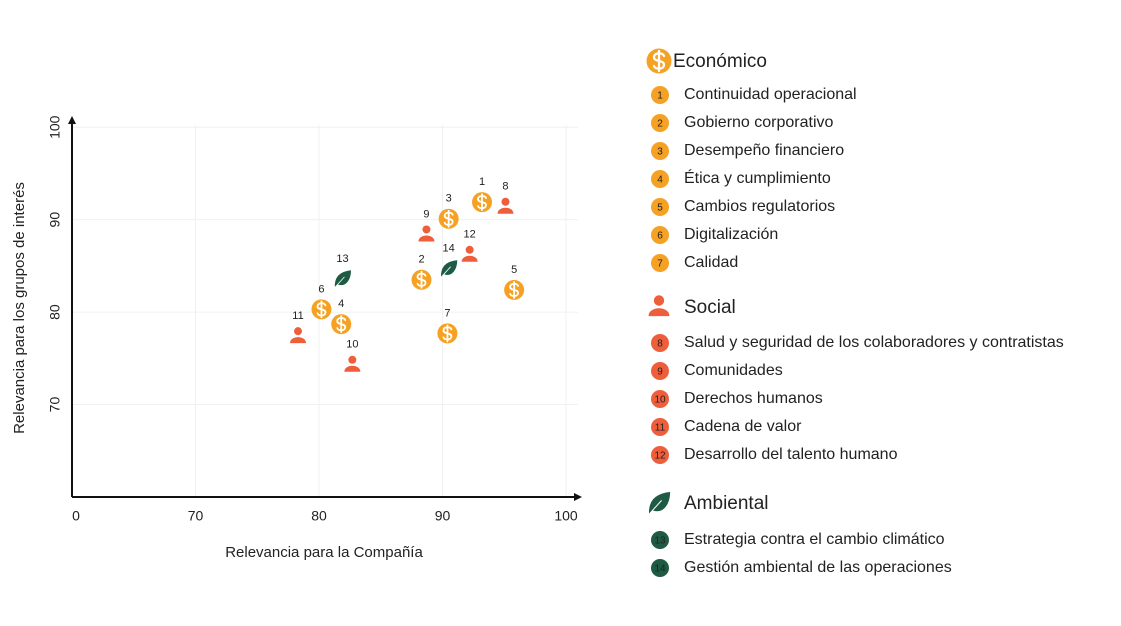 This screenshot has width=1121, height=626. I want to click on legend-item: Digitalización, so click(731, 234).